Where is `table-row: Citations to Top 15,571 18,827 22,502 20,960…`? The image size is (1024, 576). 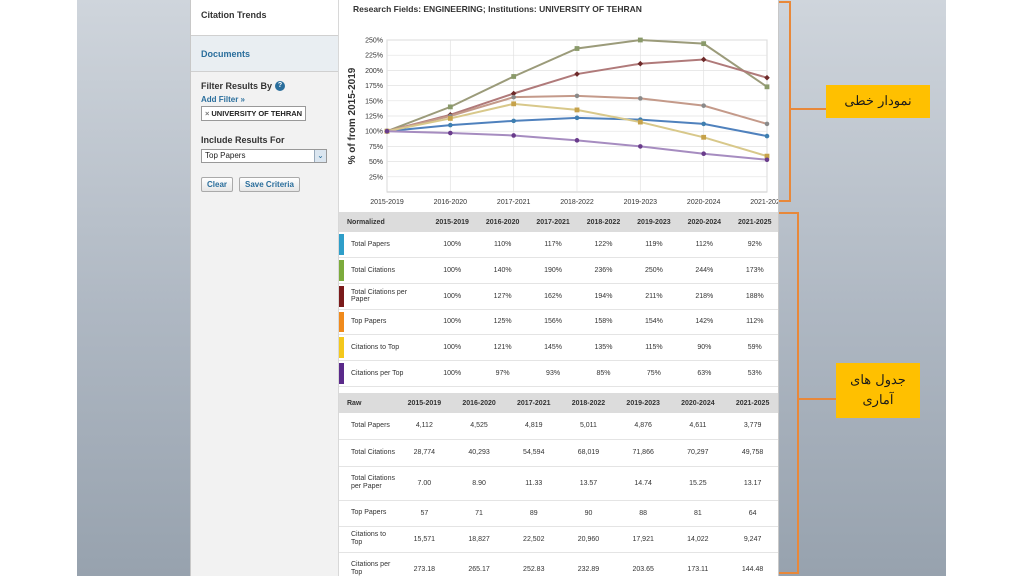
table-row: Citations to Top 15,571 18,827 22,502 20,960… is located at coordinates (558, 539).